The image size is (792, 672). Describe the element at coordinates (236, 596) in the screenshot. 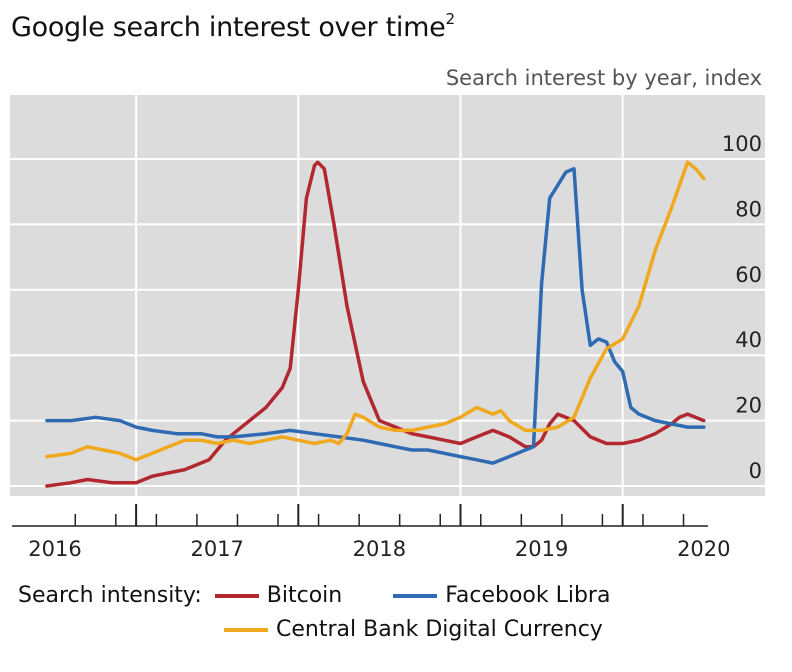

I see `legend-swatch-bitcoin` at that location.